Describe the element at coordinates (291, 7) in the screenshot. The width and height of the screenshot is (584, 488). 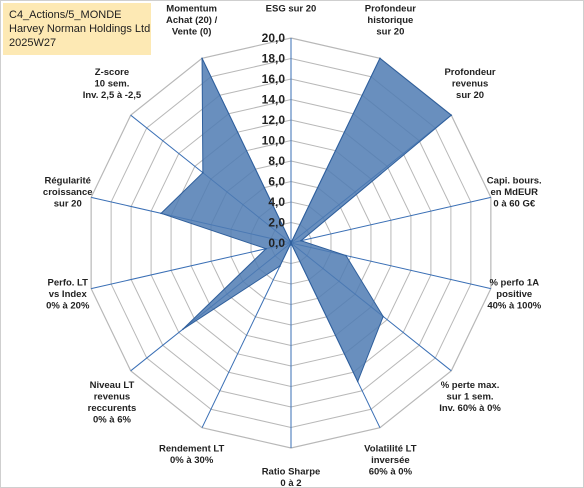
I see `axis-label: NoteESG sur 20` at that location.